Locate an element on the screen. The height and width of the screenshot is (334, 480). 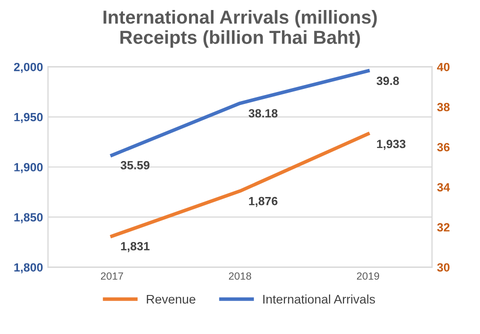
legend-label: International Arrivals is located at coordinates (319, 299).